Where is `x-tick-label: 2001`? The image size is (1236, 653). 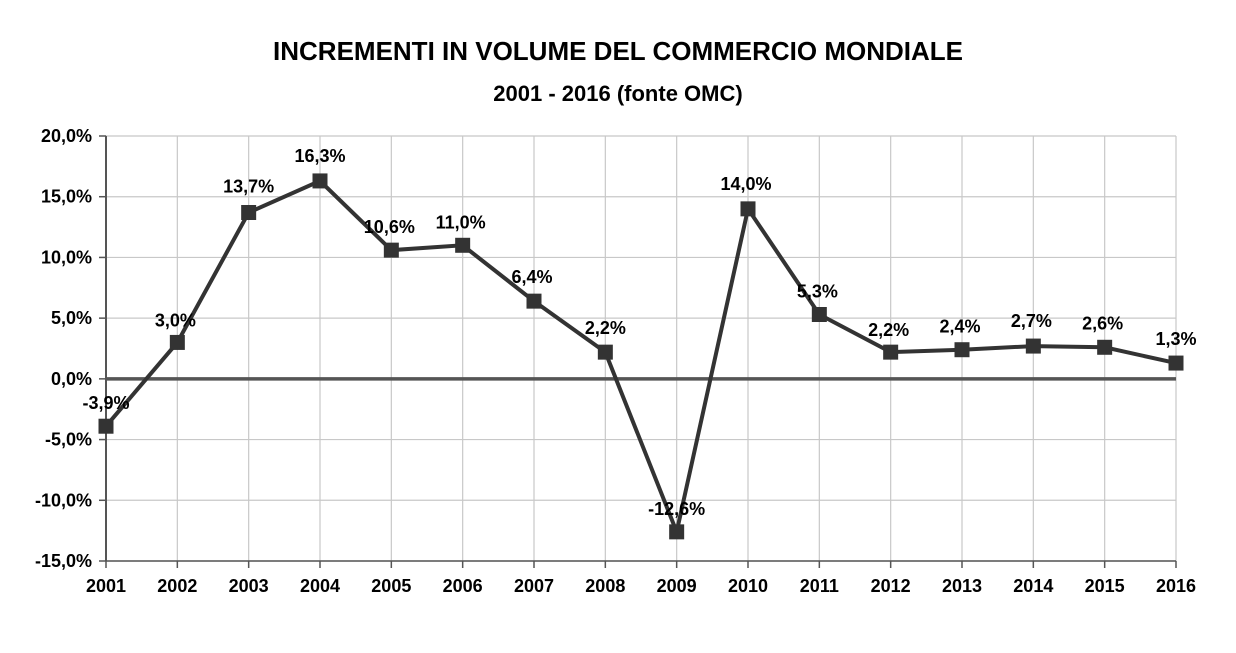
x-tick-label: 2001 is located at coordinates (106, 586).